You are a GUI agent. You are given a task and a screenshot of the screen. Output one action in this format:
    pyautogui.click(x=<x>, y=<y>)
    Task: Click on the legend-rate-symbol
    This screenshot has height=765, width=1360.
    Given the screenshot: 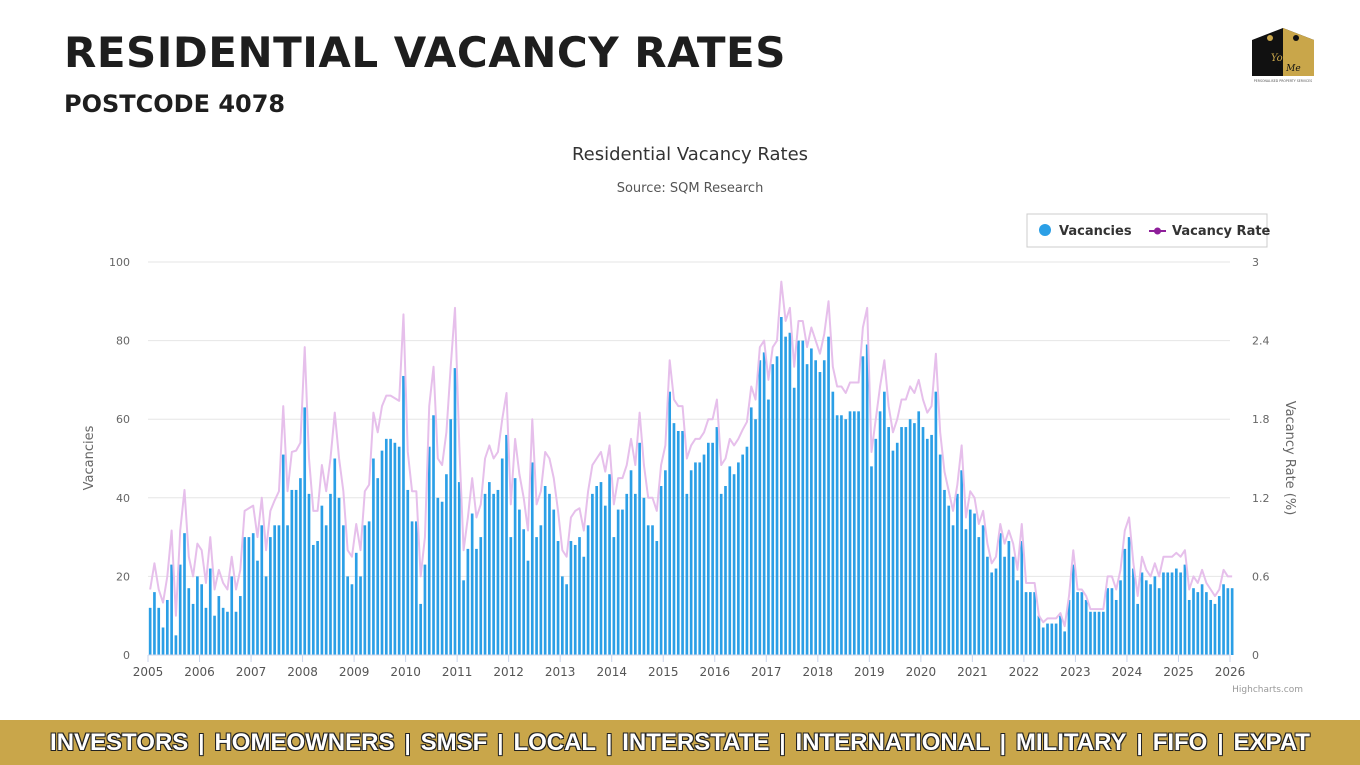 What is the action you would take?
    pyautogui.click(x=1157, y=231)
    